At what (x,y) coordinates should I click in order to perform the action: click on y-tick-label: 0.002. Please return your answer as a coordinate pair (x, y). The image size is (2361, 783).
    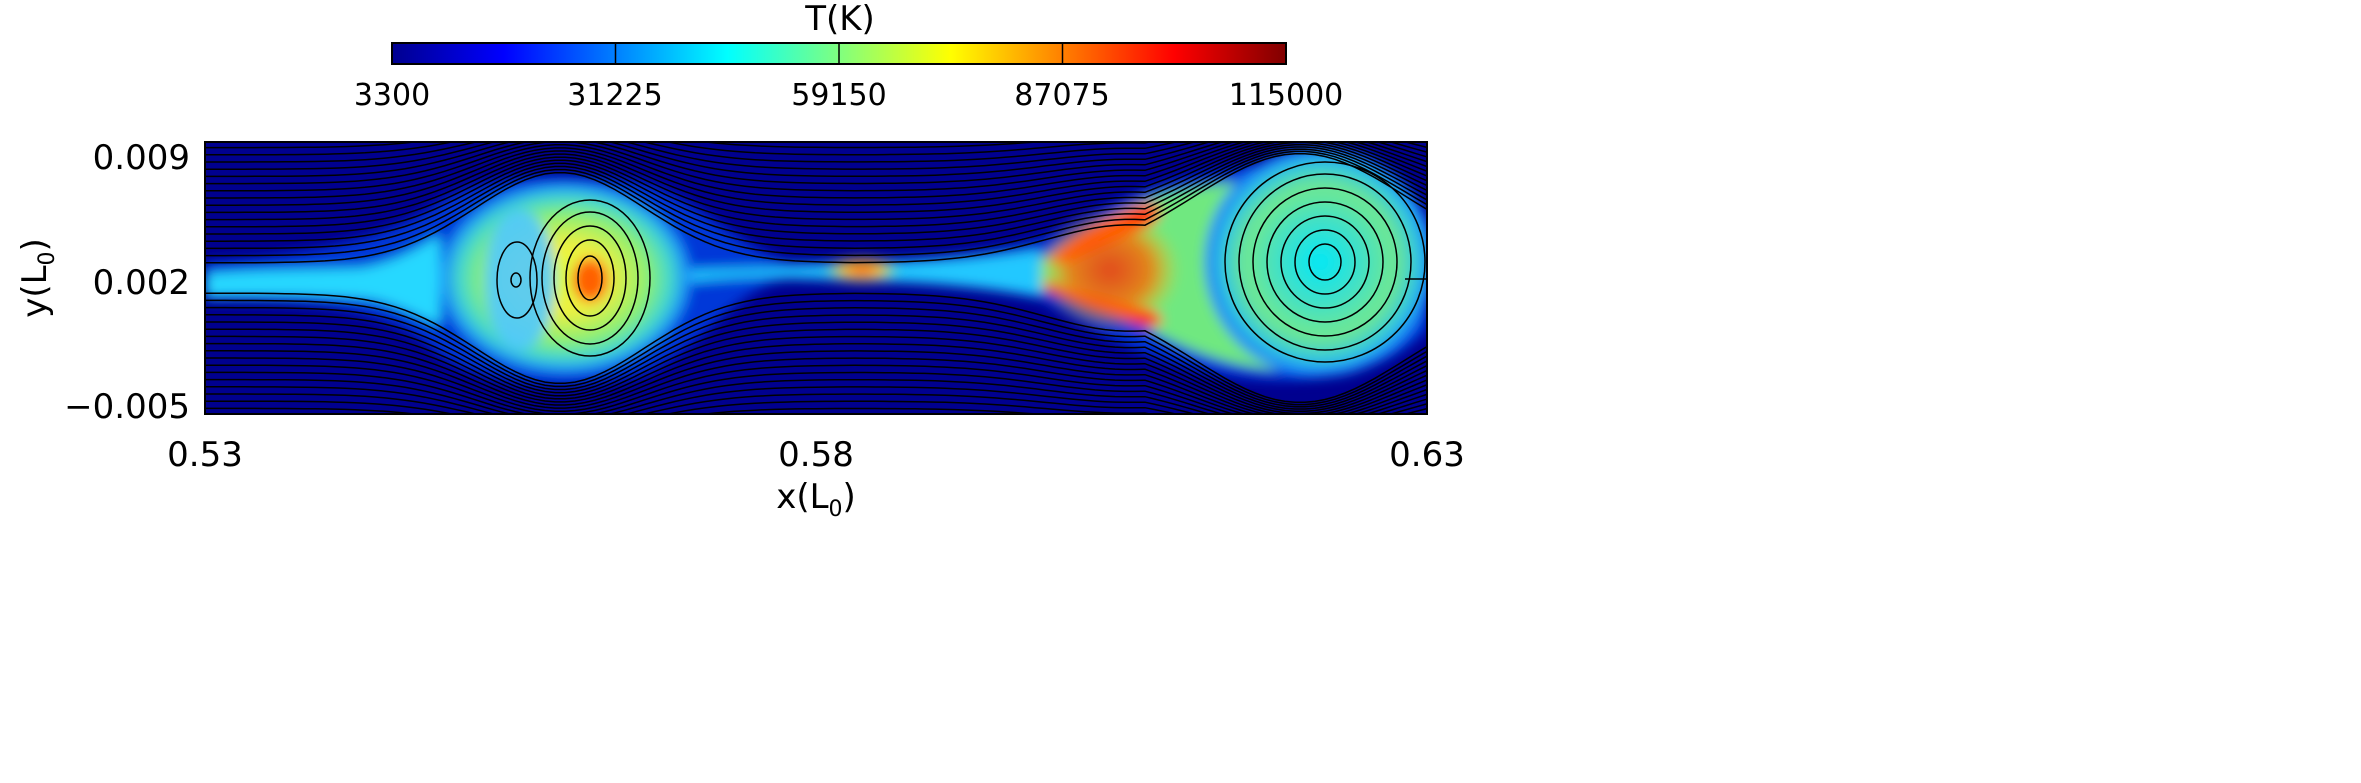
    Looking at the image, I should click on (141, 283).